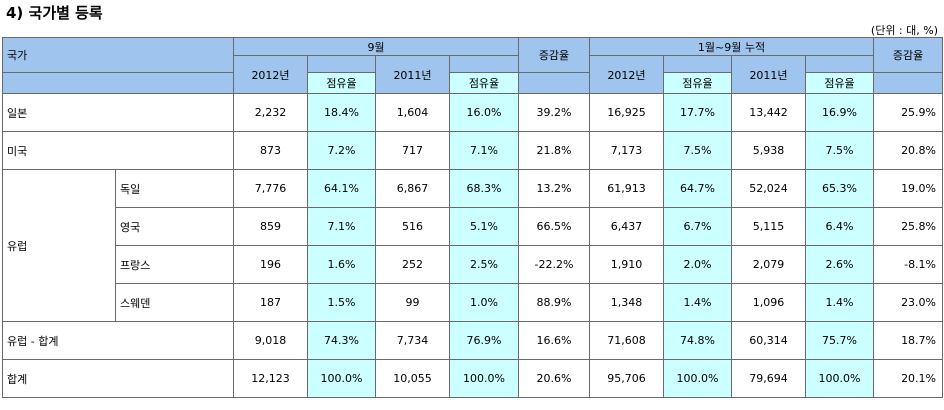  What do you see at coordinates (118, 340) in the screenshot?
I see `row-label: 유럽 - 합계` at bounding box center [118, 340].